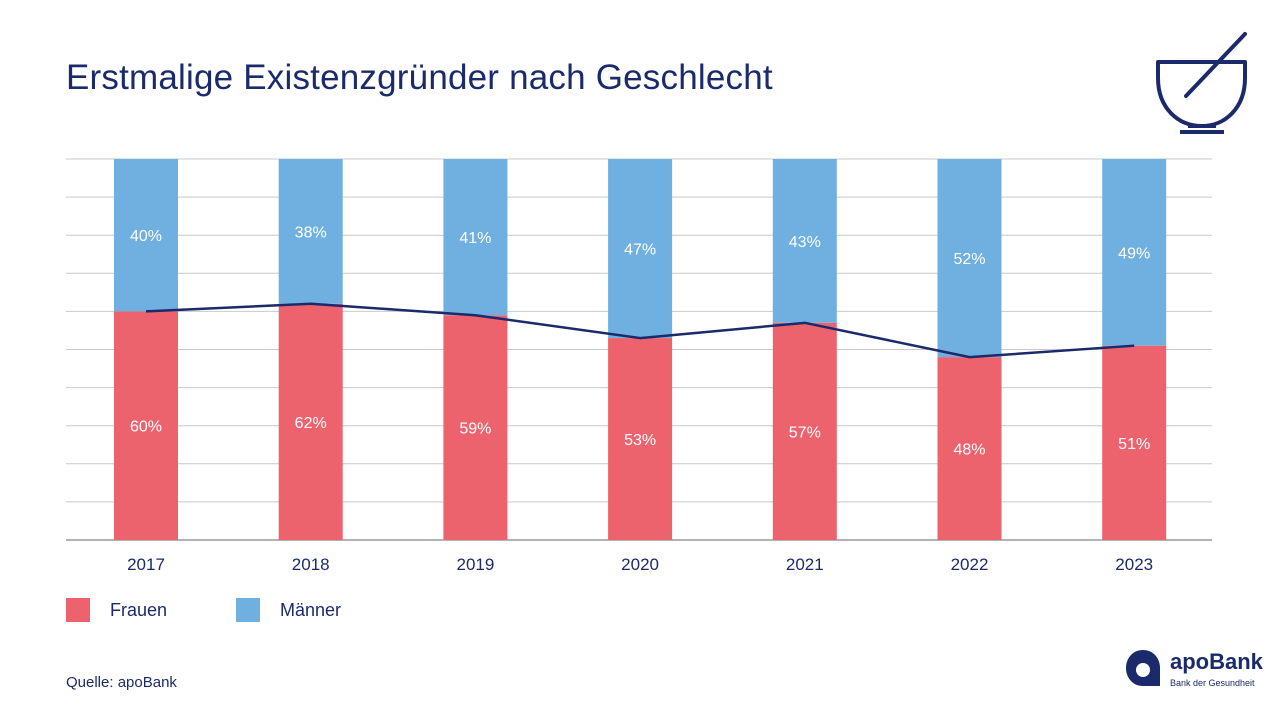 This screenshot has height=720, width=1280. I want to click on source-note: Quelle: apoBank, so click(121, 682).